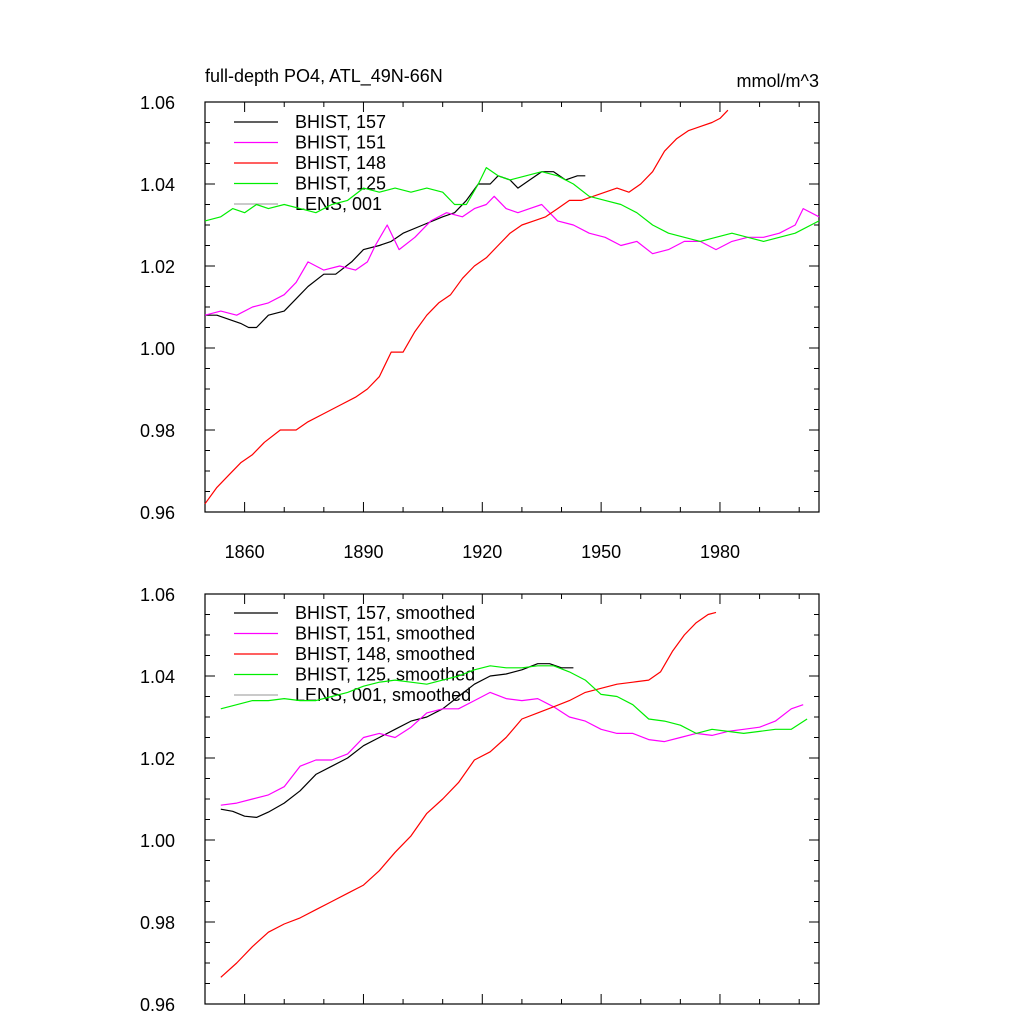 The width and height of the screenshot is (1024, 1024). What do you see at coordinates (778, 81) in the screenshot?
I see `units-label: mmol/m^3` at bounding box center [778, 81].